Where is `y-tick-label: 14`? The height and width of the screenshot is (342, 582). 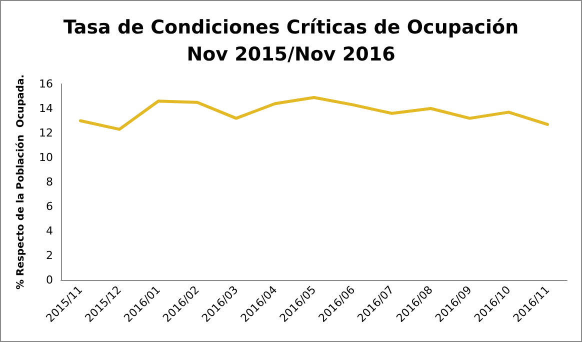
y-tick-label: 14 is located at coordinates (46, 108).